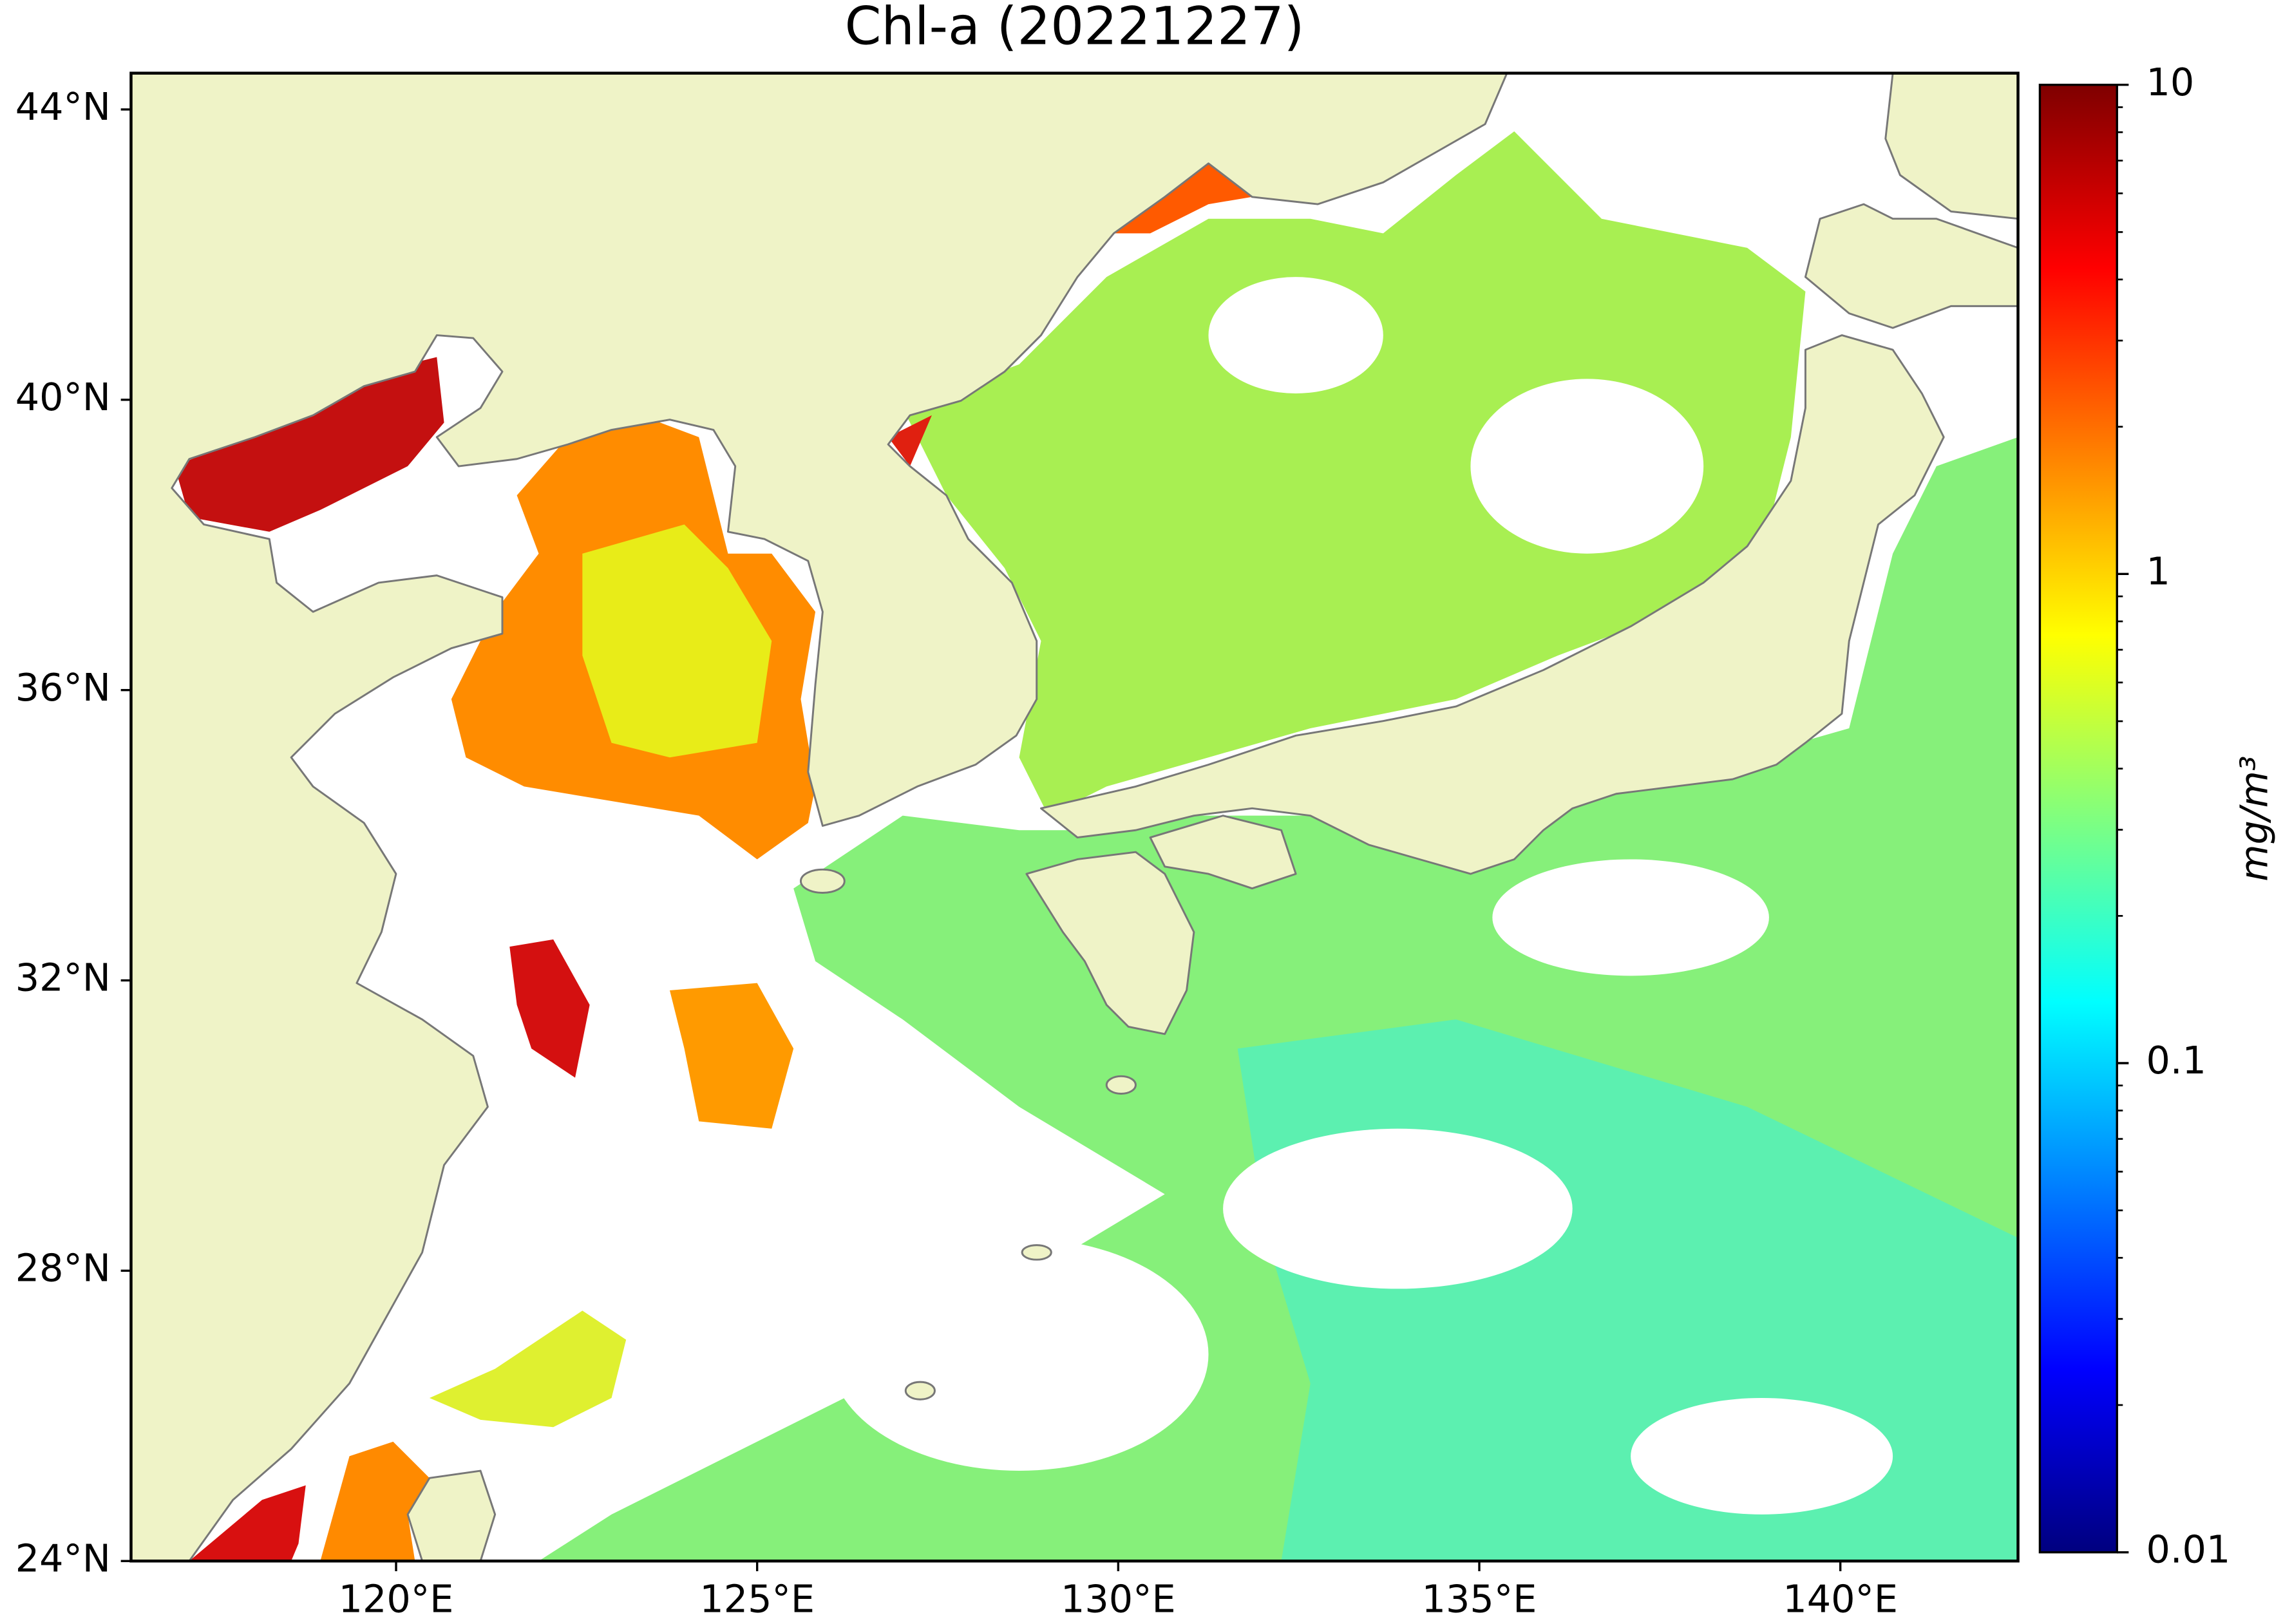  What do you see at coordinates (1479, 1599) in the screenshot?
I see `x-tick-label: 135°E` at bounding box center [1479, 1599].